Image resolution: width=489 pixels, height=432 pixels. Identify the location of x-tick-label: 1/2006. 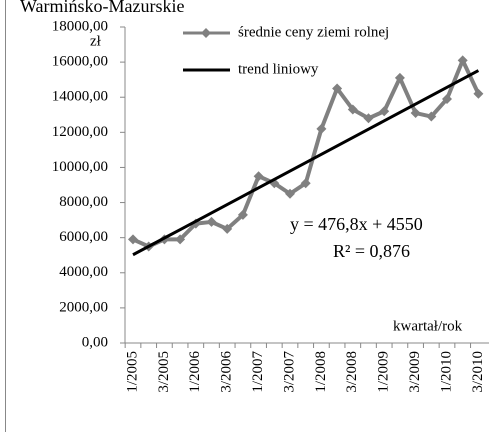
(195, 372).